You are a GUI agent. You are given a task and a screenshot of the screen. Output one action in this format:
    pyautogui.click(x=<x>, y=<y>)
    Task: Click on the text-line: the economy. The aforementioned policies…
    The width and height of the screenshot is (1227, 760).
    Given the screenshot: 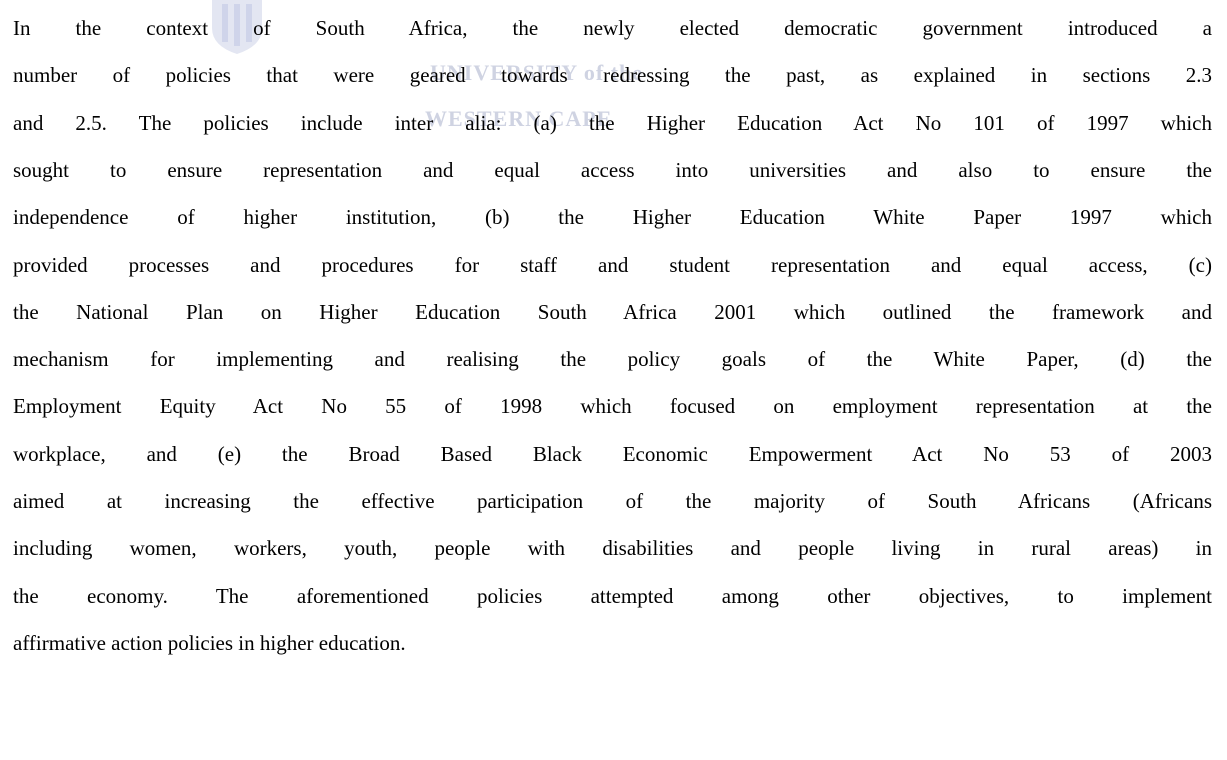 What is the action you would take?
    pyautogui.click(x=612, y=595)
    